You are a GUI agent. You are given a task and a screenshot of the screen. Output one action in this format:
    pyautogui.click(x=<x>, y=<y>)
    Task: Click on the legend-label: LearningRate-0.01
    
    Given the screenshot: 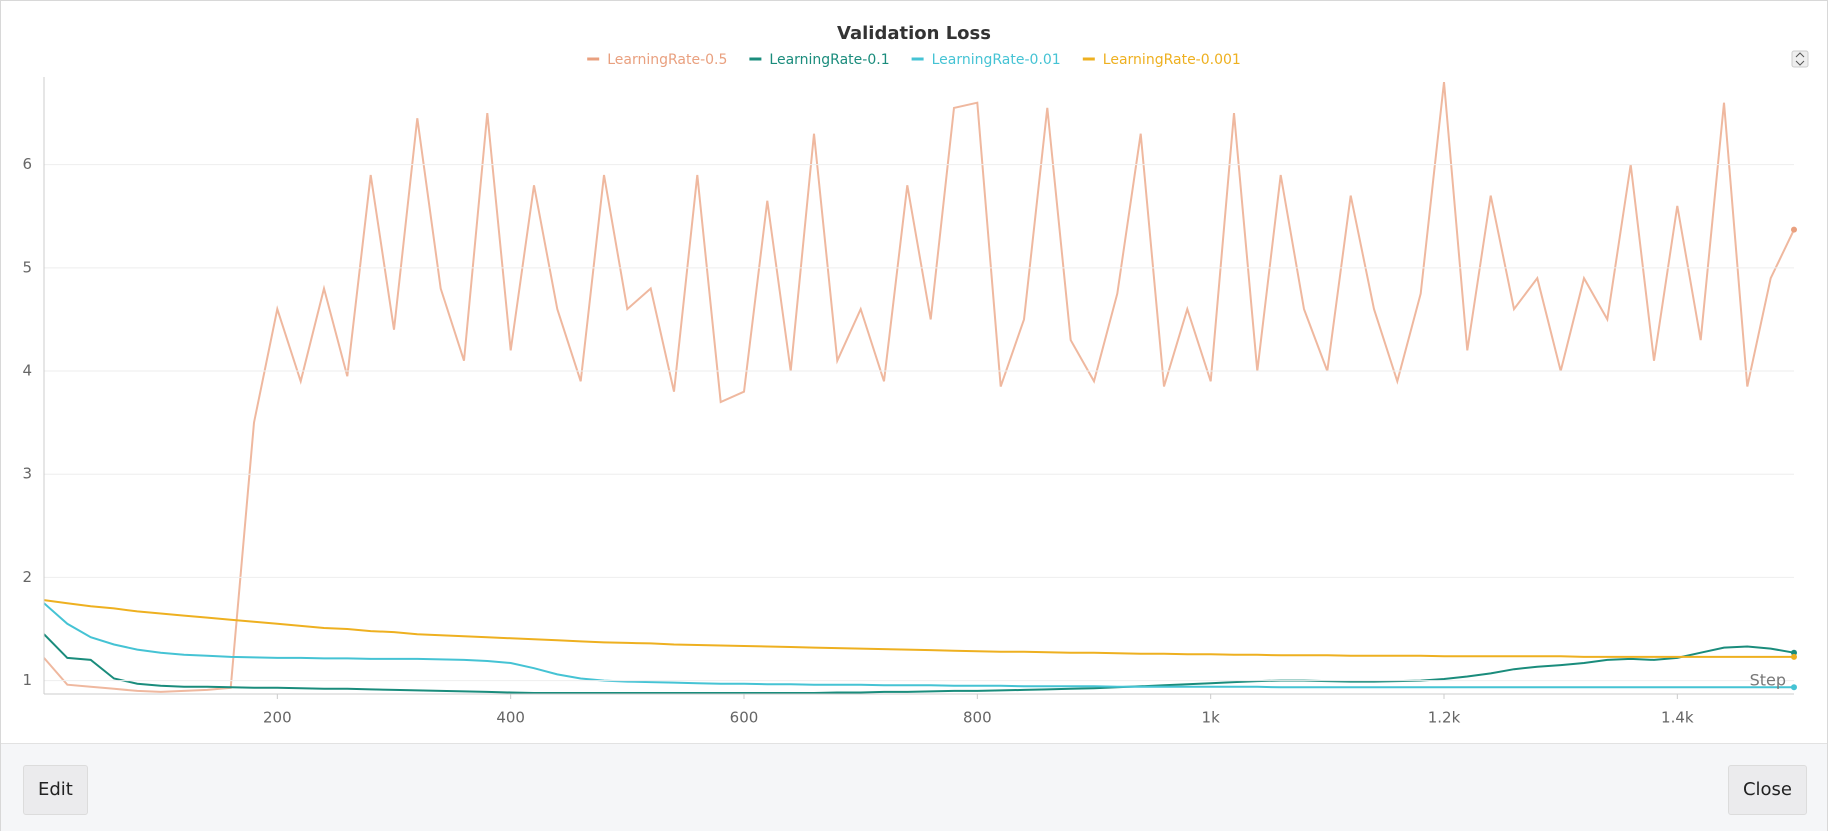 What is the action you would take?
    pyautogui.click(x=996, y=60)
    